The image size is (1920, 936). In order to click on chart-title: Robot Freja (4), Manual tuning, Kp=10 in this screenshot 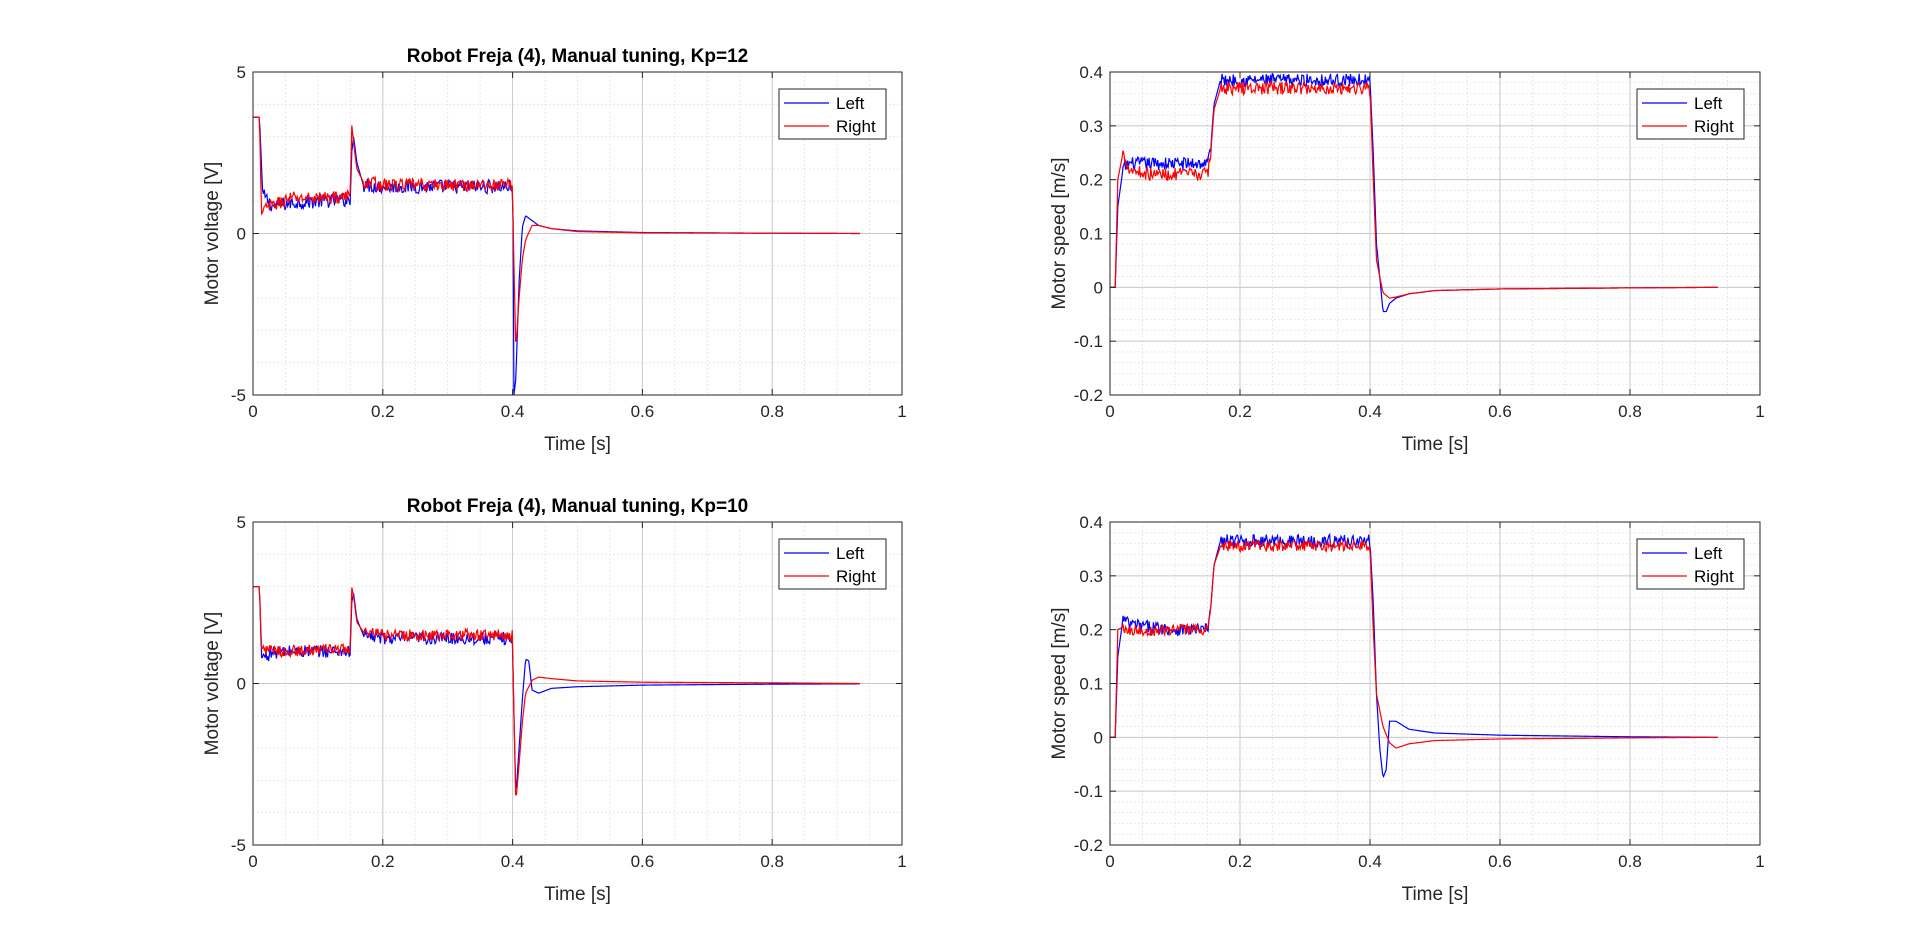, I will do `click(578, 506)`.